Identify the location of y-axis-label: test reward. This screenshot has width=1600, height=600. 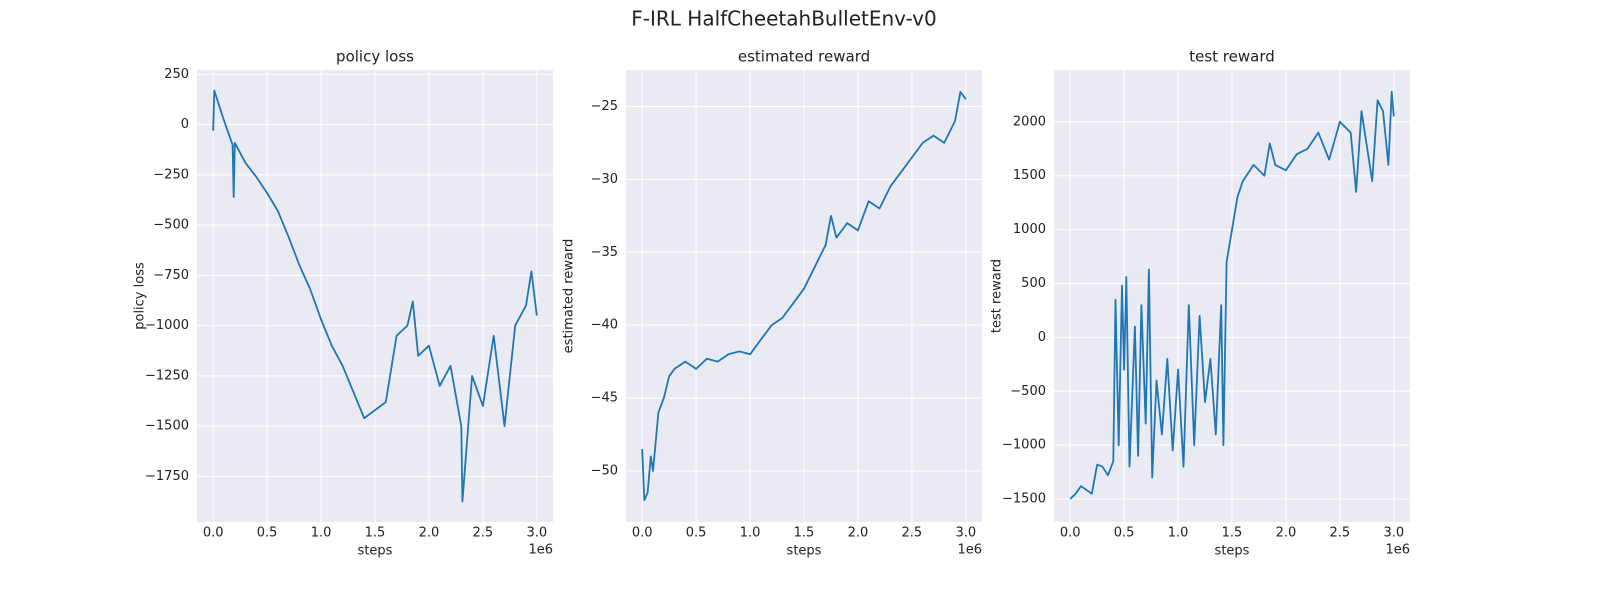
(997, 296).